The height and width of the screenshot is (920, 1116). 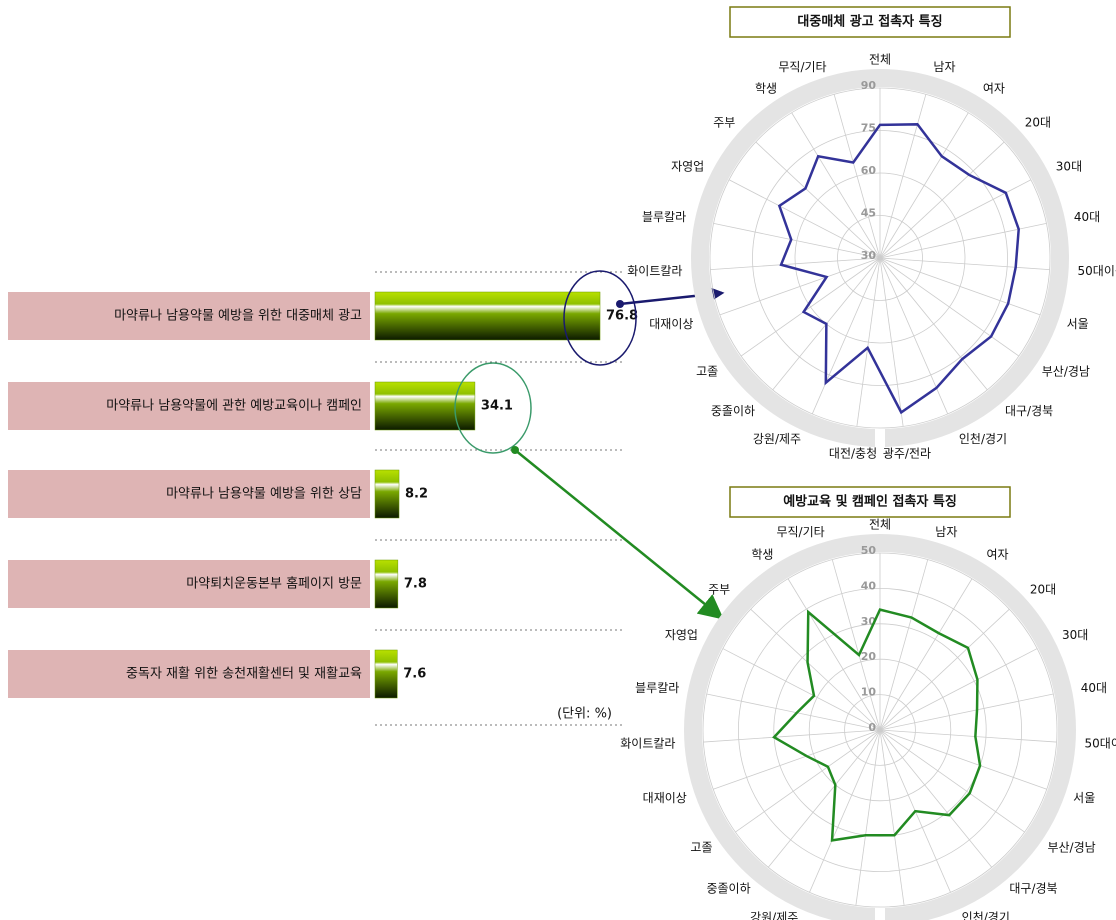 I want to click on category-label: 대전/충청, so click(x=853, y=454).